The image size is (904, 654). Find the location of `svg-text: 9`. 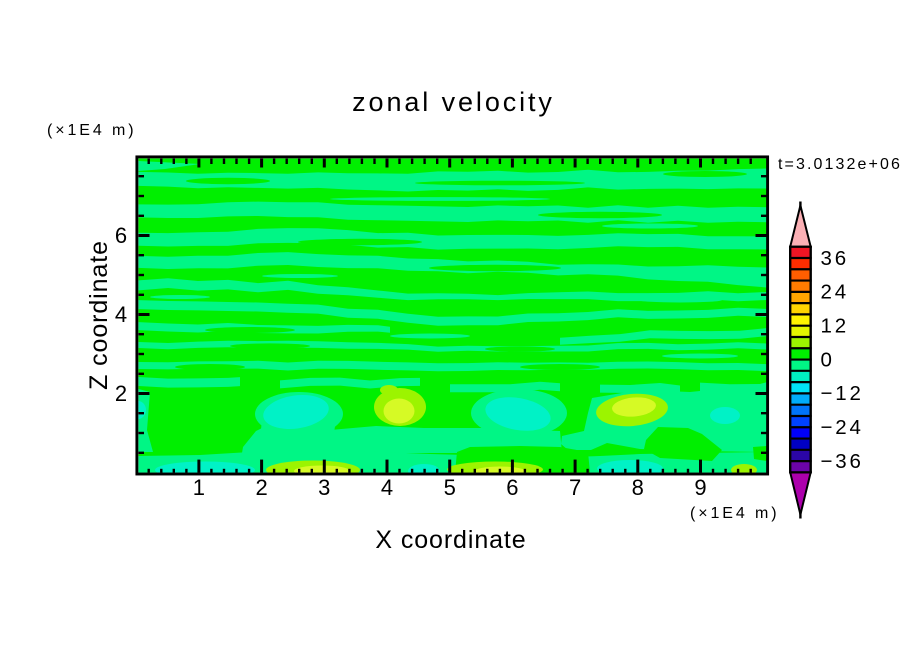

svg-text: 9 is located at coordinates (700, 487).